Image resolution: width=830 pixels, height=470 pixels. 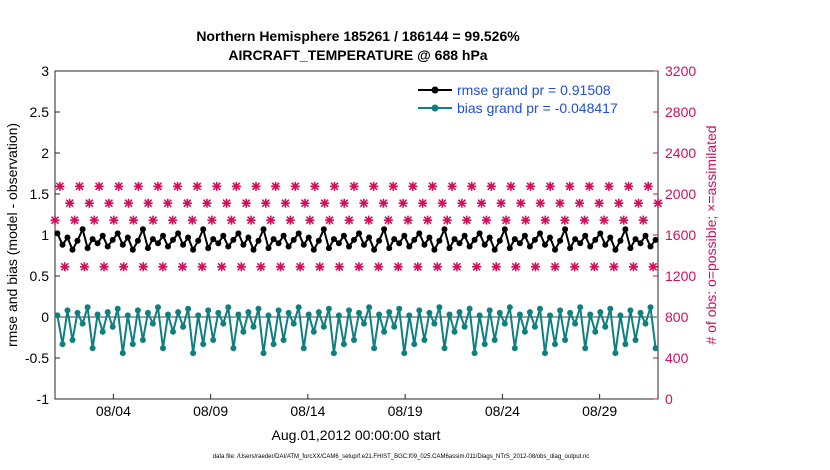 What do you see at coordinates (45, 71) in the screenshot?
I see `left-y-tick-label: 3` at bounding box center [45, 71].